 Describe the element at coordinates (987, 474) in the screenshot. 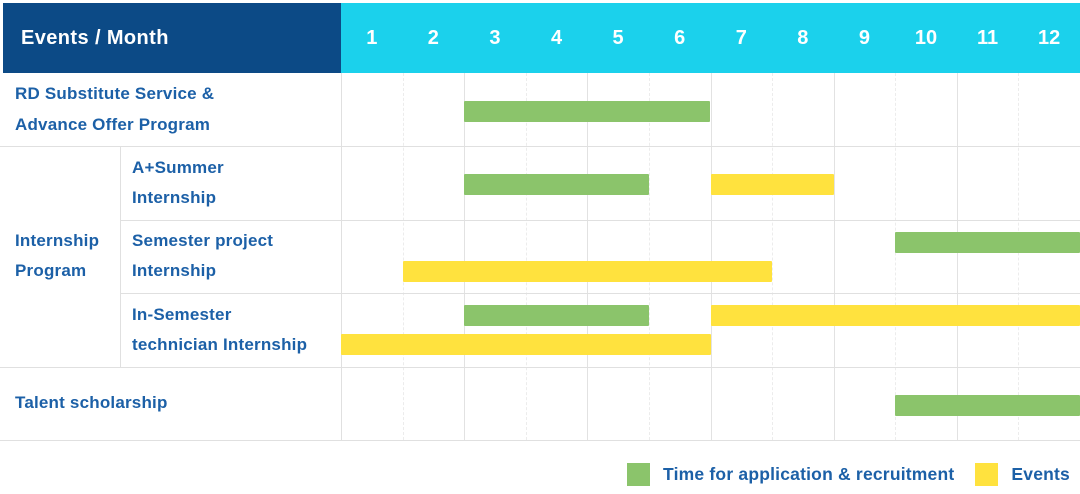

I see `legend-swatch-events` at that location.